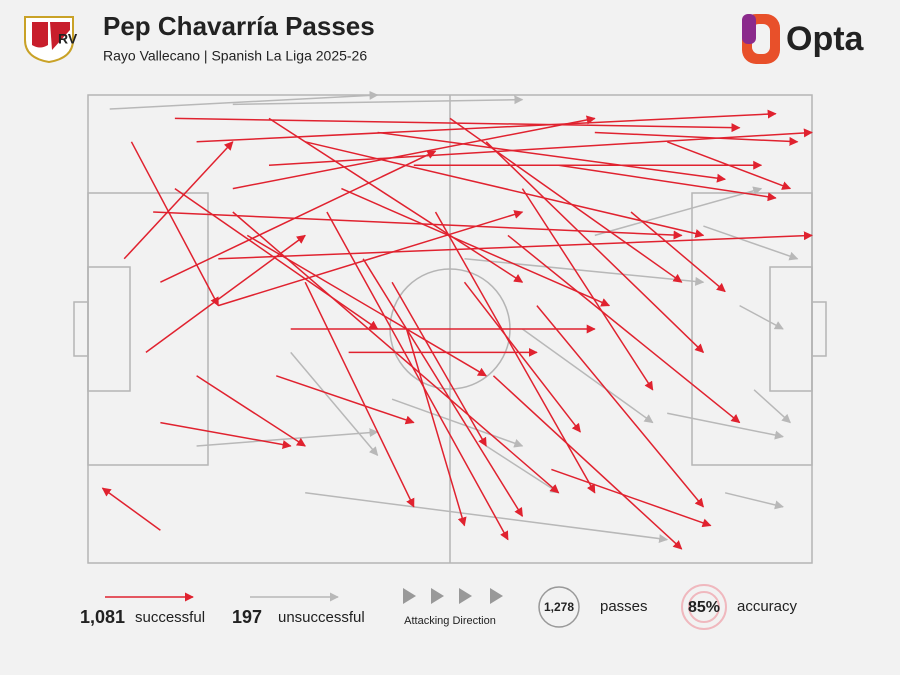 This screenshot has width=900, height=675. What do you see at coordinates (51, 40) in the screenshot?
I see `crest: RV` at bounding box center [51, 40].